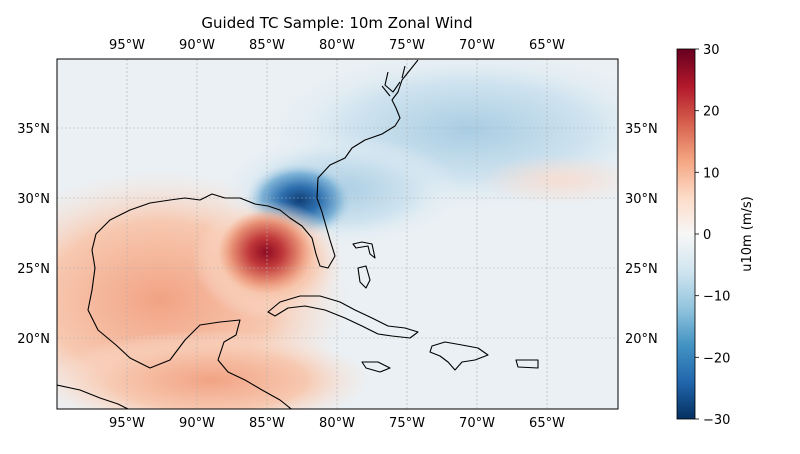 This screenshot has width=800, height=454. Describe the element at coordinates (376, 367) in the screenshot. I see `jamaica` at that location.